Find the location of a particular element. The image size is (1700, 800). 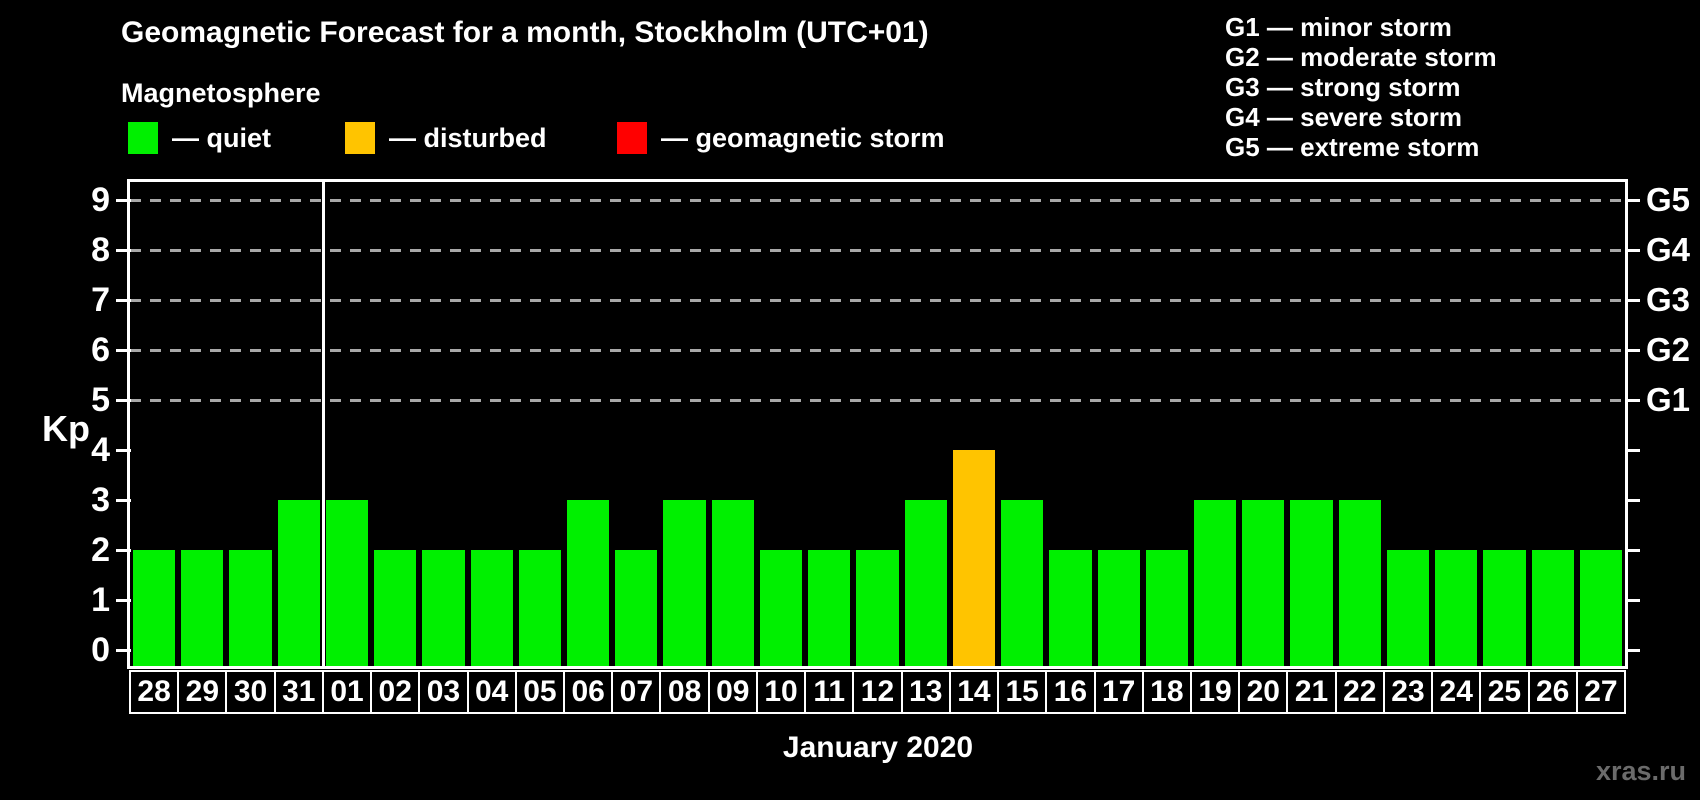

day-label-box-10: 10 is located at coordinates (781, 692).